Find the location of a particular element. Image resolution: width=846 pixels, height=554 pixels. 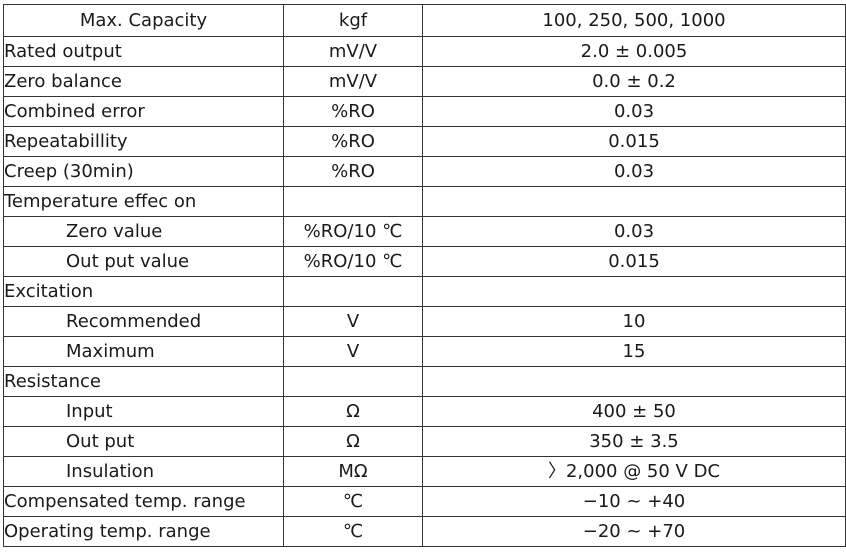

table-row-zero-balance: Zero balance mV/V 0.0 ± 0.2 is located at coordinates (424, 81).